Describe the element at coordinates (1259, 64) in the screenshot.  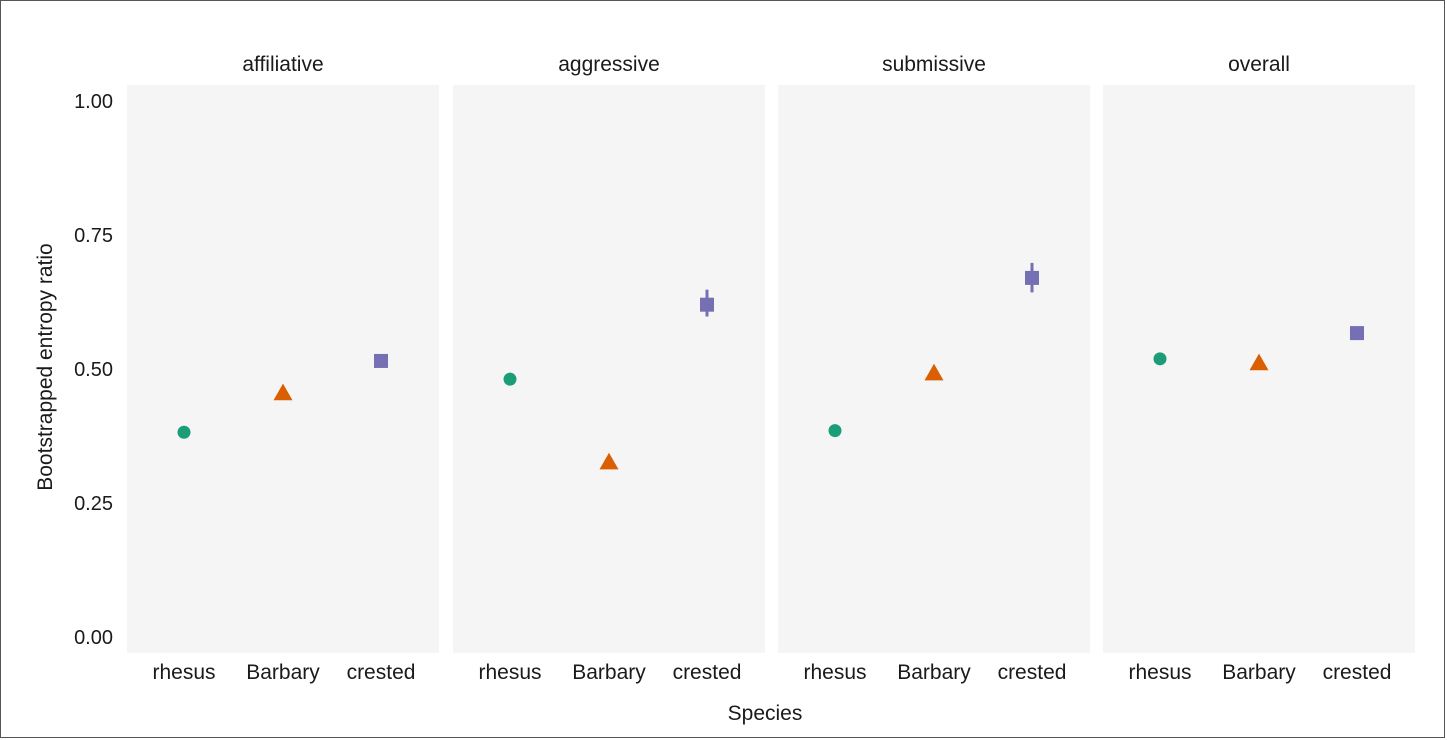
I see `facet-title: overall` at that location.